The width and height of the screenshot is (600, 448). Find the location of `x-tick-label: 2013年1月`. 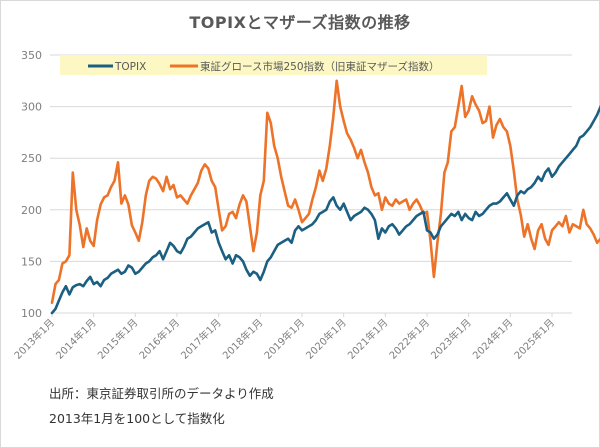

x-tick-label: 2013年1月 is located at coordinates (34, 339).